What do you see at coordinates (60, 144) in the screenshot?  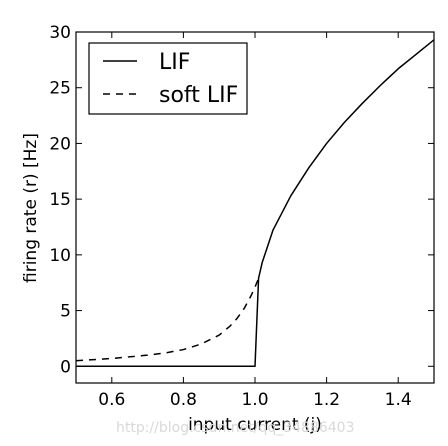 I see `y-tick-label: 20` at bounding box center [60, 144].